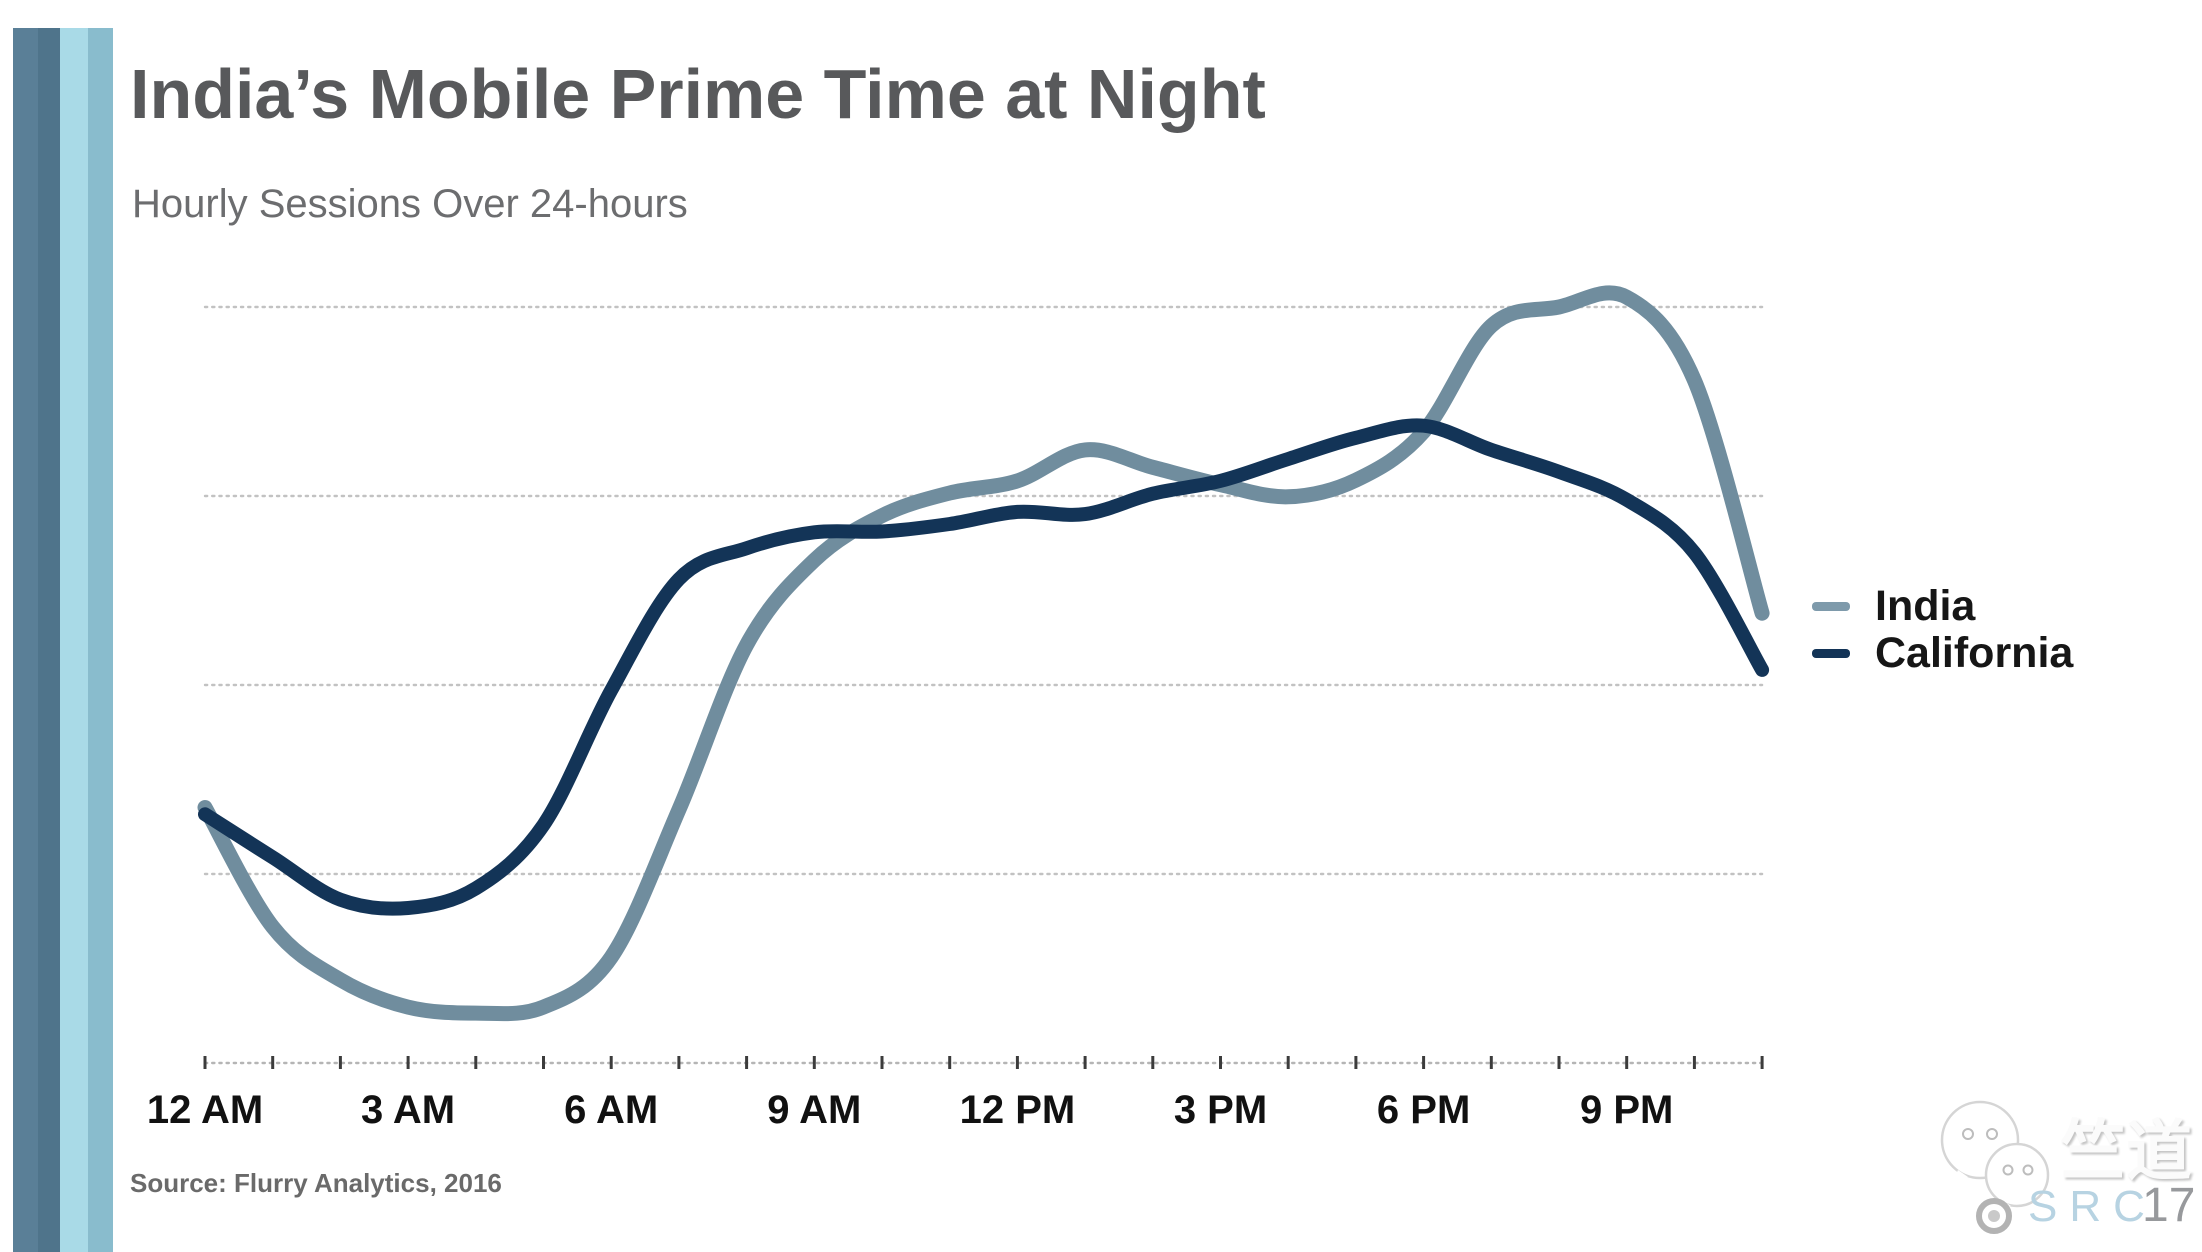 The width and height of the screenshot is (2202, 1252). Describe the element at coordinates (2092, 1206) in the screenshot. I see `watermark-src-text: SRC` at that location.